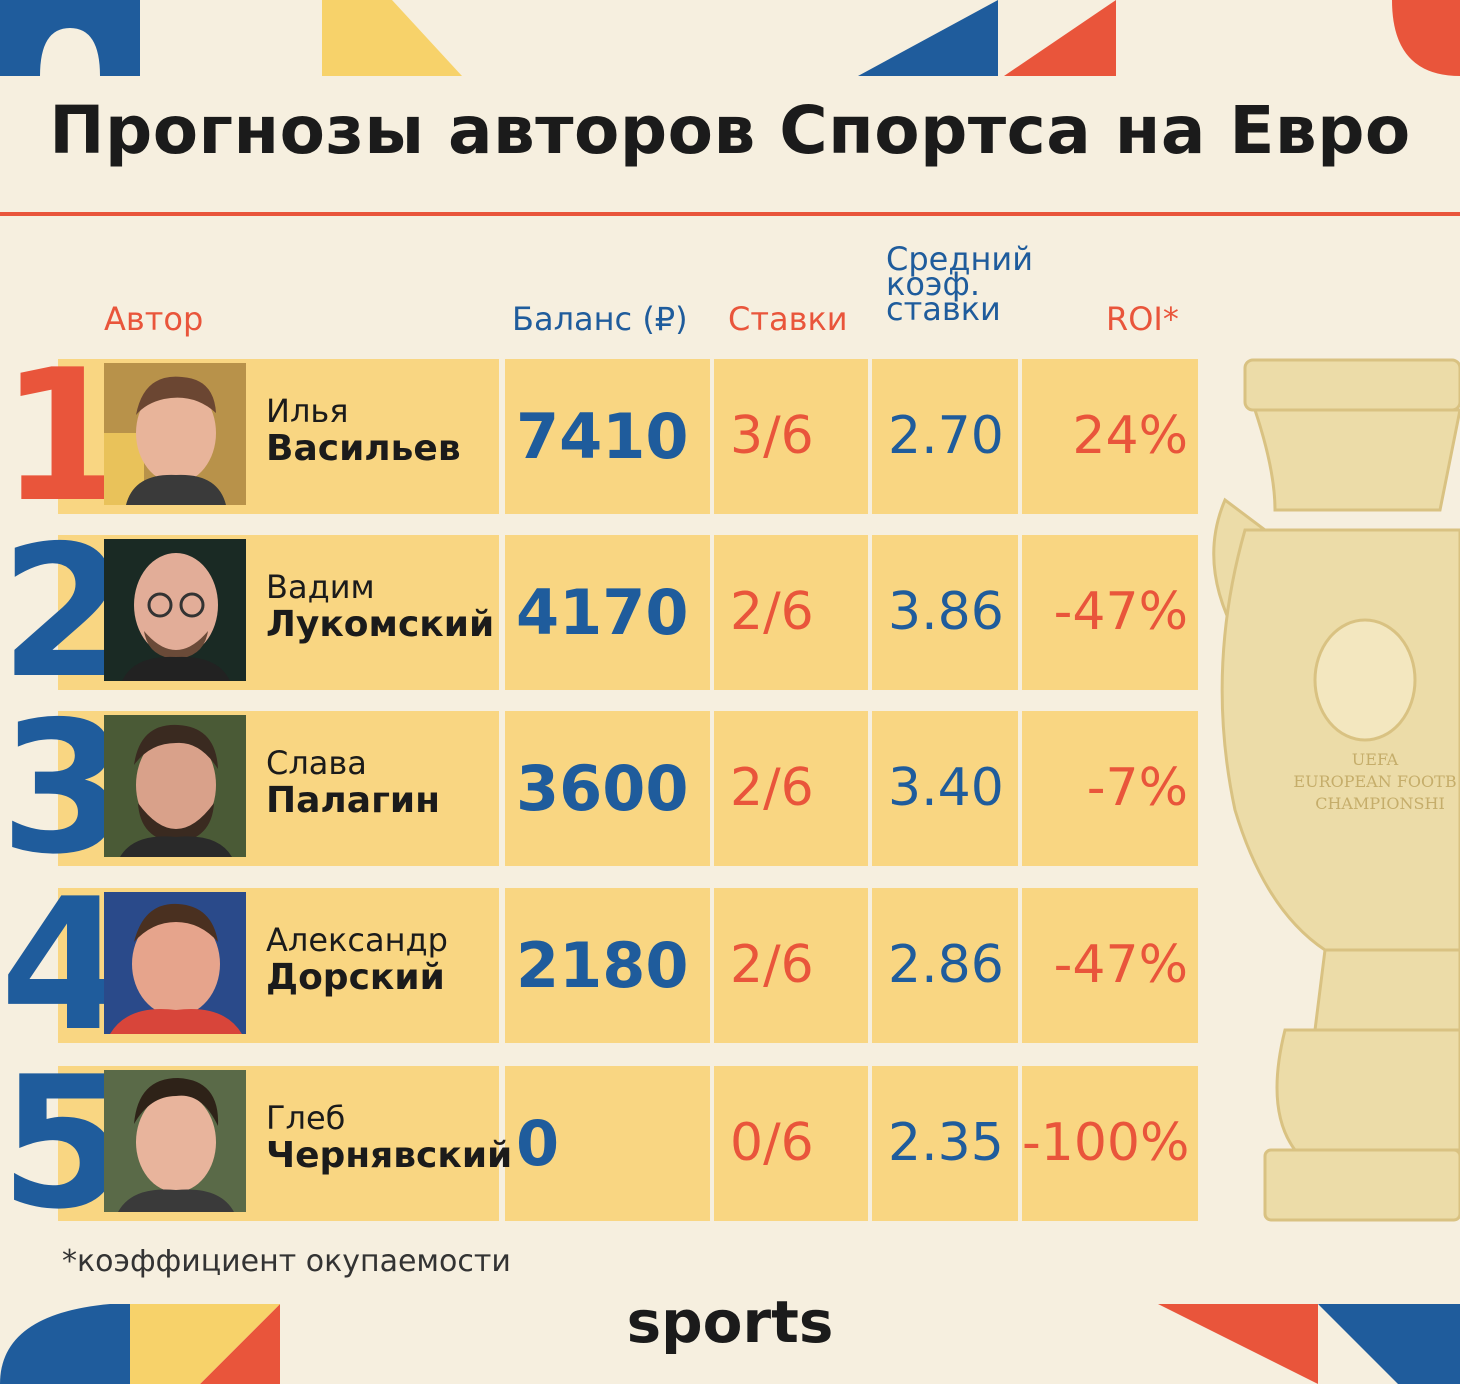  I want to click on author-first-name: Александр, so click(357, 940).